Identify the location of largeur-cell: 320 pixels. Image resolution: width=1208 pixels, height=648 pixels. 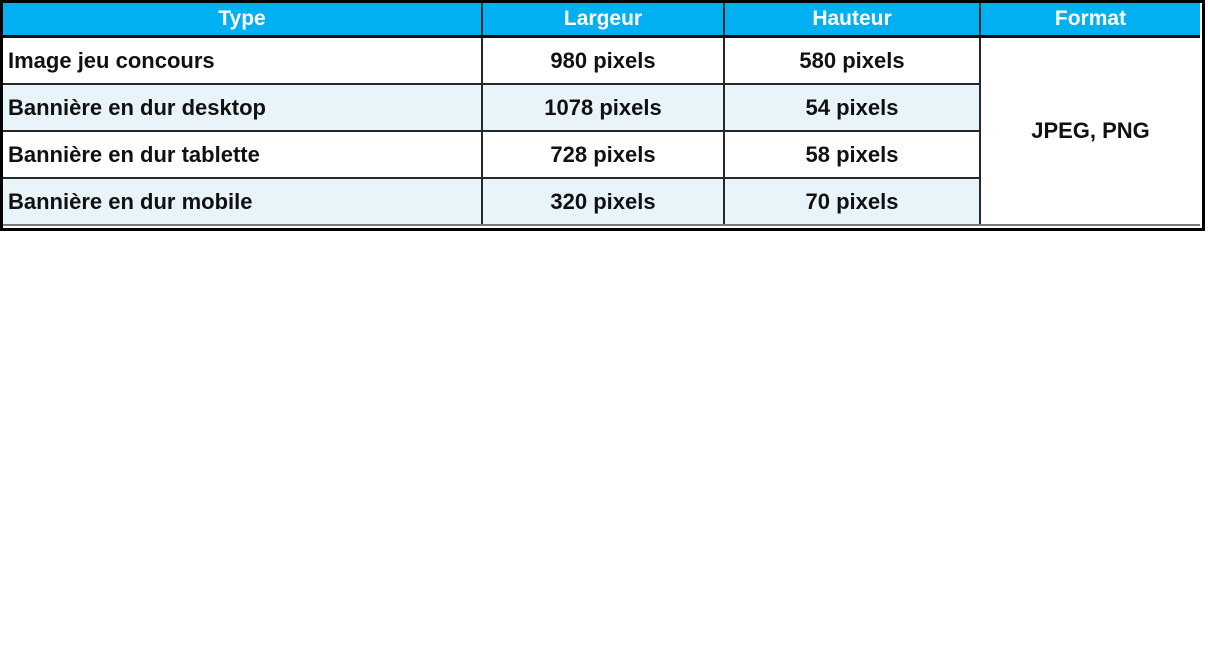
(603, 201).